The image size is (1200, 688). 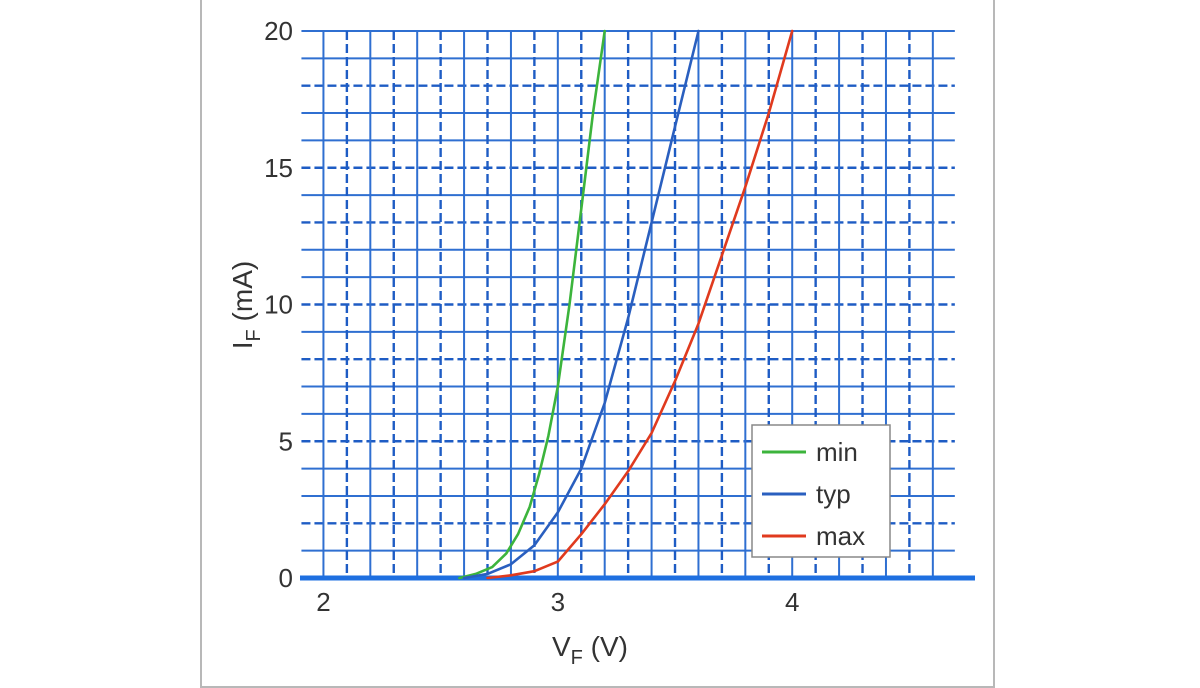 What do you see at coordinates (323, 602) in the screenshot?
I see `x-tick-label: 2` at bounding box center [323, 602].